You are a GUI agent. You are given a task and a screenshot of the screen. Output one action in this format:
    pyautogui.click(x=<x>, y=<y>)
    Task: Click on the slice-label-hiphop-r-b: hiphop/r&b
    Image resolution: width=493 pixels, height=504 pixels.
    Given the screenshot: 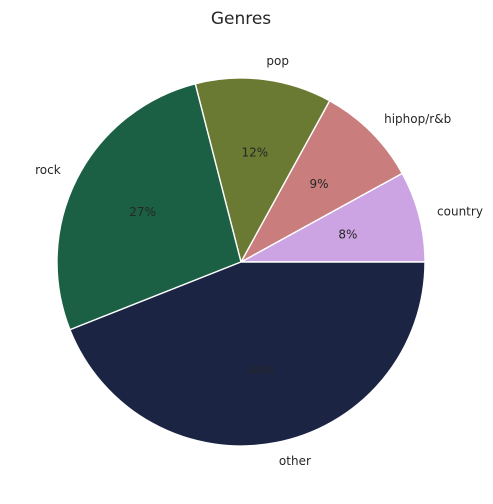 What is the action you would take?
    pyautogui.click(x=417, y=119)
    